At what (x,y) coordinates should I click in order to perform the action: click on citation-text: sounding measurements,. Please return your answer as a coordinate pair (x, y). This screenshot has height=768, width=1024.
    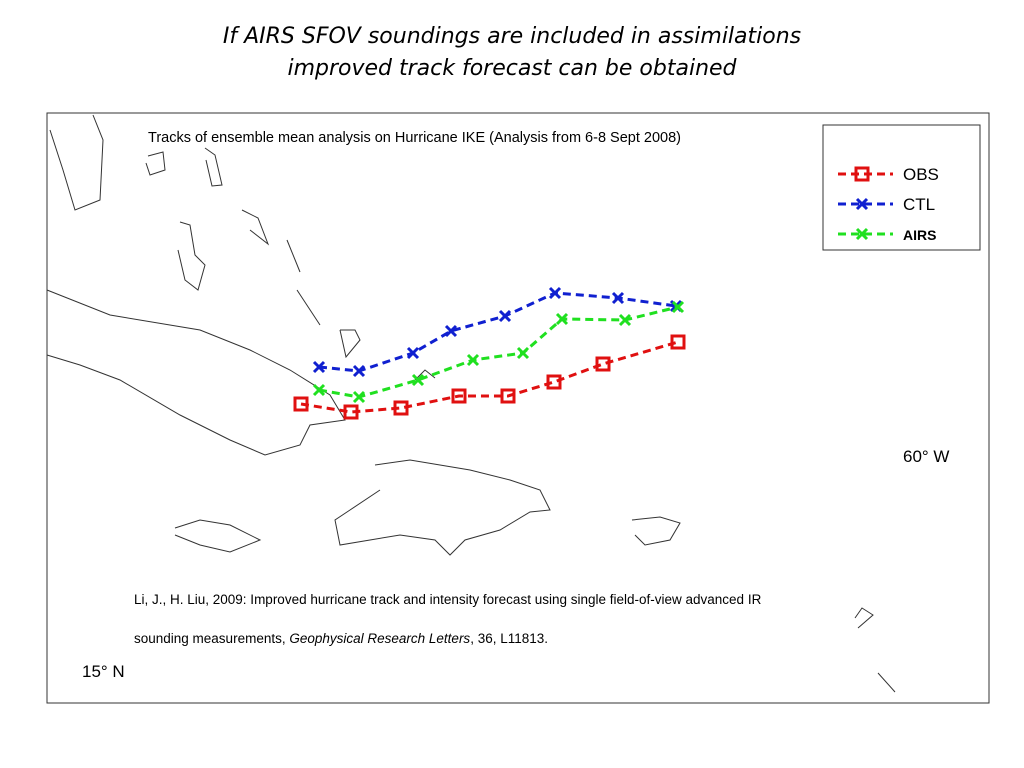
    Looking at the image, I should click on (212, 638).